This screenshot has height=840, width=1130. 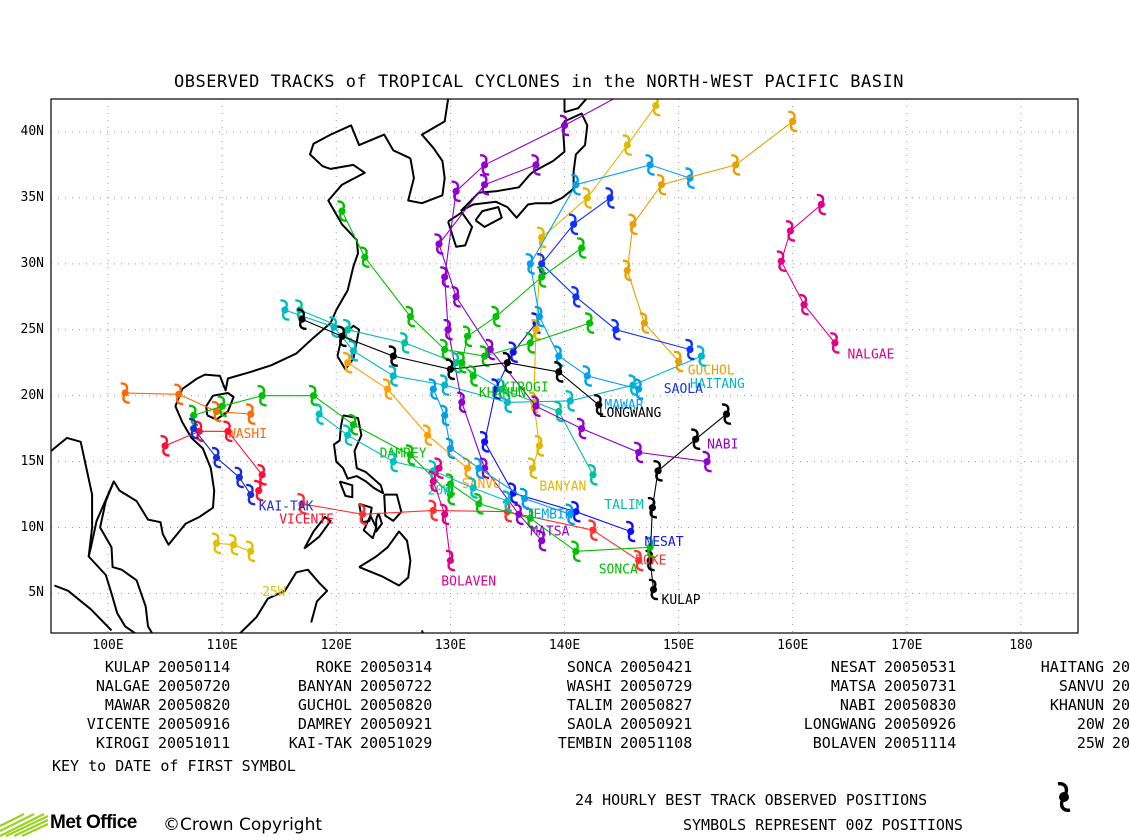 I want to click on track-label: GUCHOL, so click(x=711, y=371).